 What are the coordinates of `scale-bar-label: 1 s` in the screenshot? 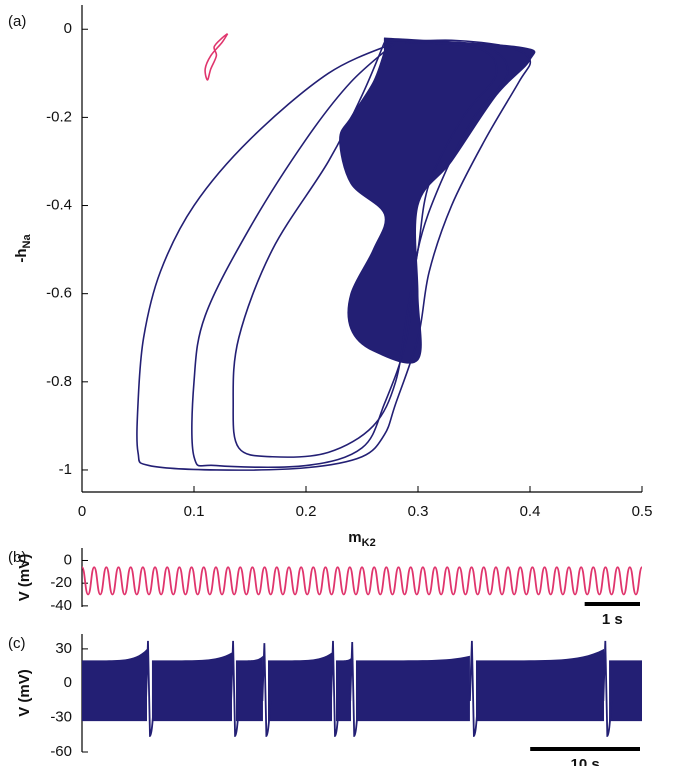 It's located at (612, 619).